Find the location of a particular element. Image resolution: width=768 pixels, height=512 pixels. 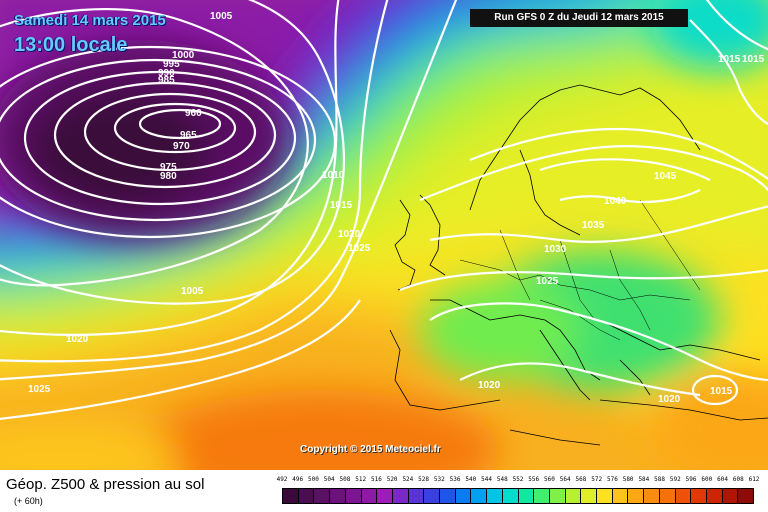

legend-tick-label: 540 is located at coordinates (471, 479).